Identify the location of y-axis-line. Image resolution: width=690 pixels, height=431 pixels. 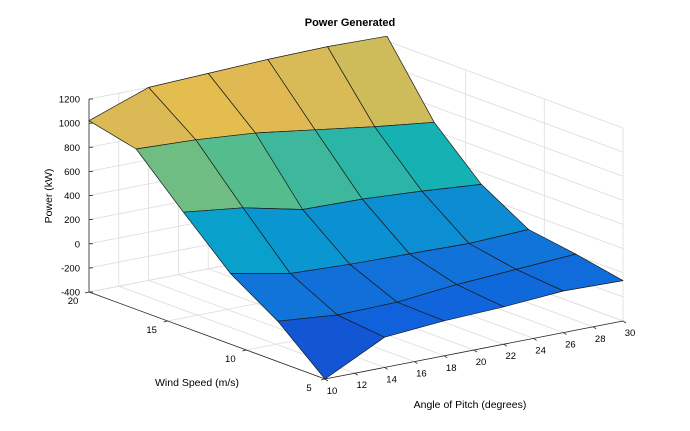
(207, 335).